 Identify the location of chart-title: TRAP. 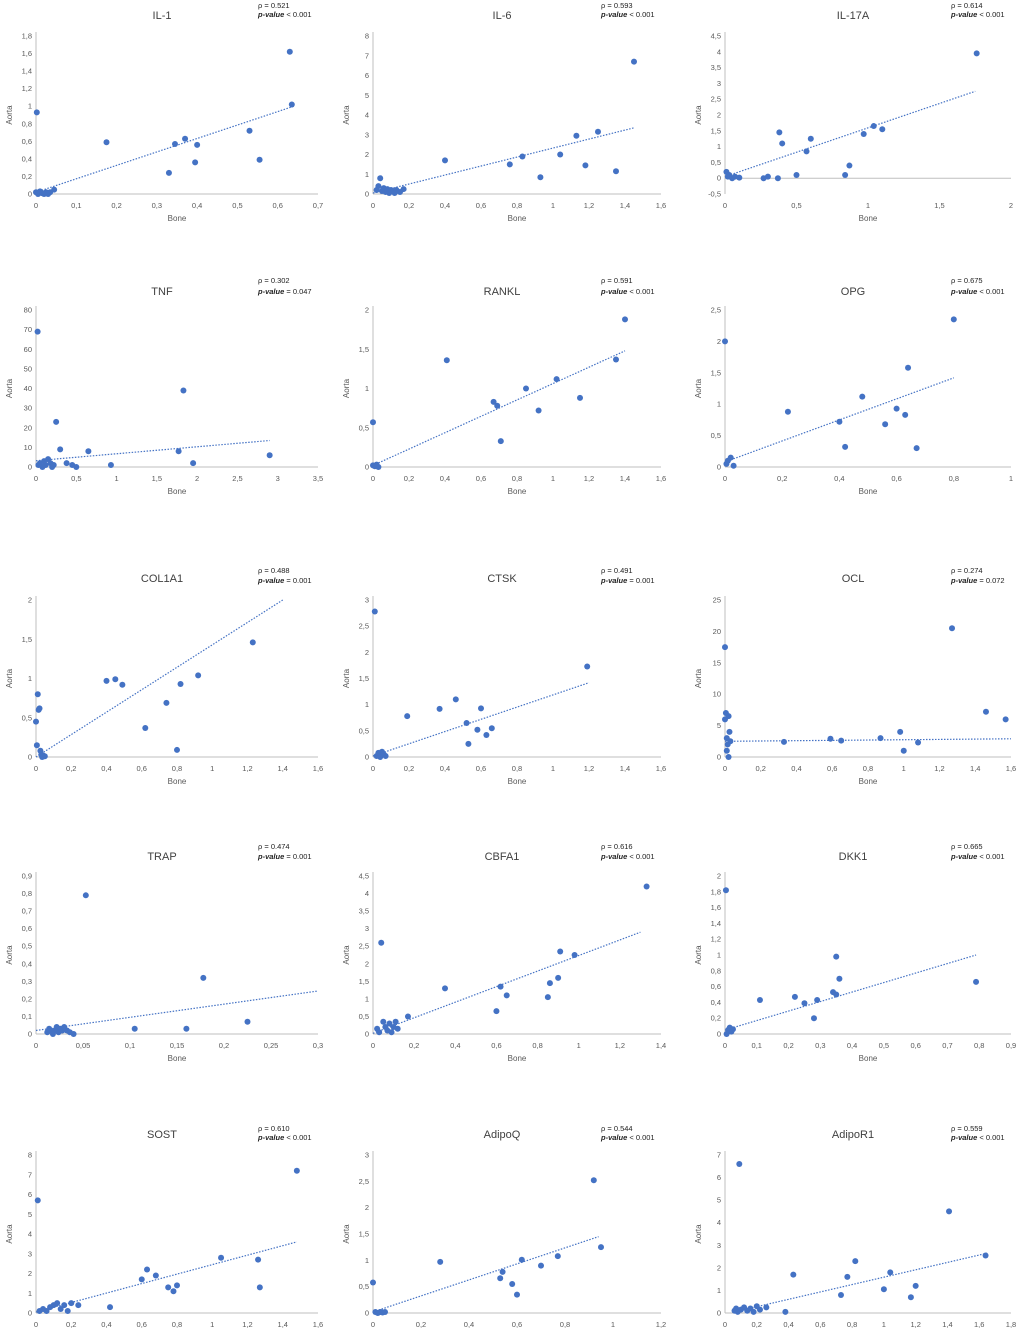
(161, 857).